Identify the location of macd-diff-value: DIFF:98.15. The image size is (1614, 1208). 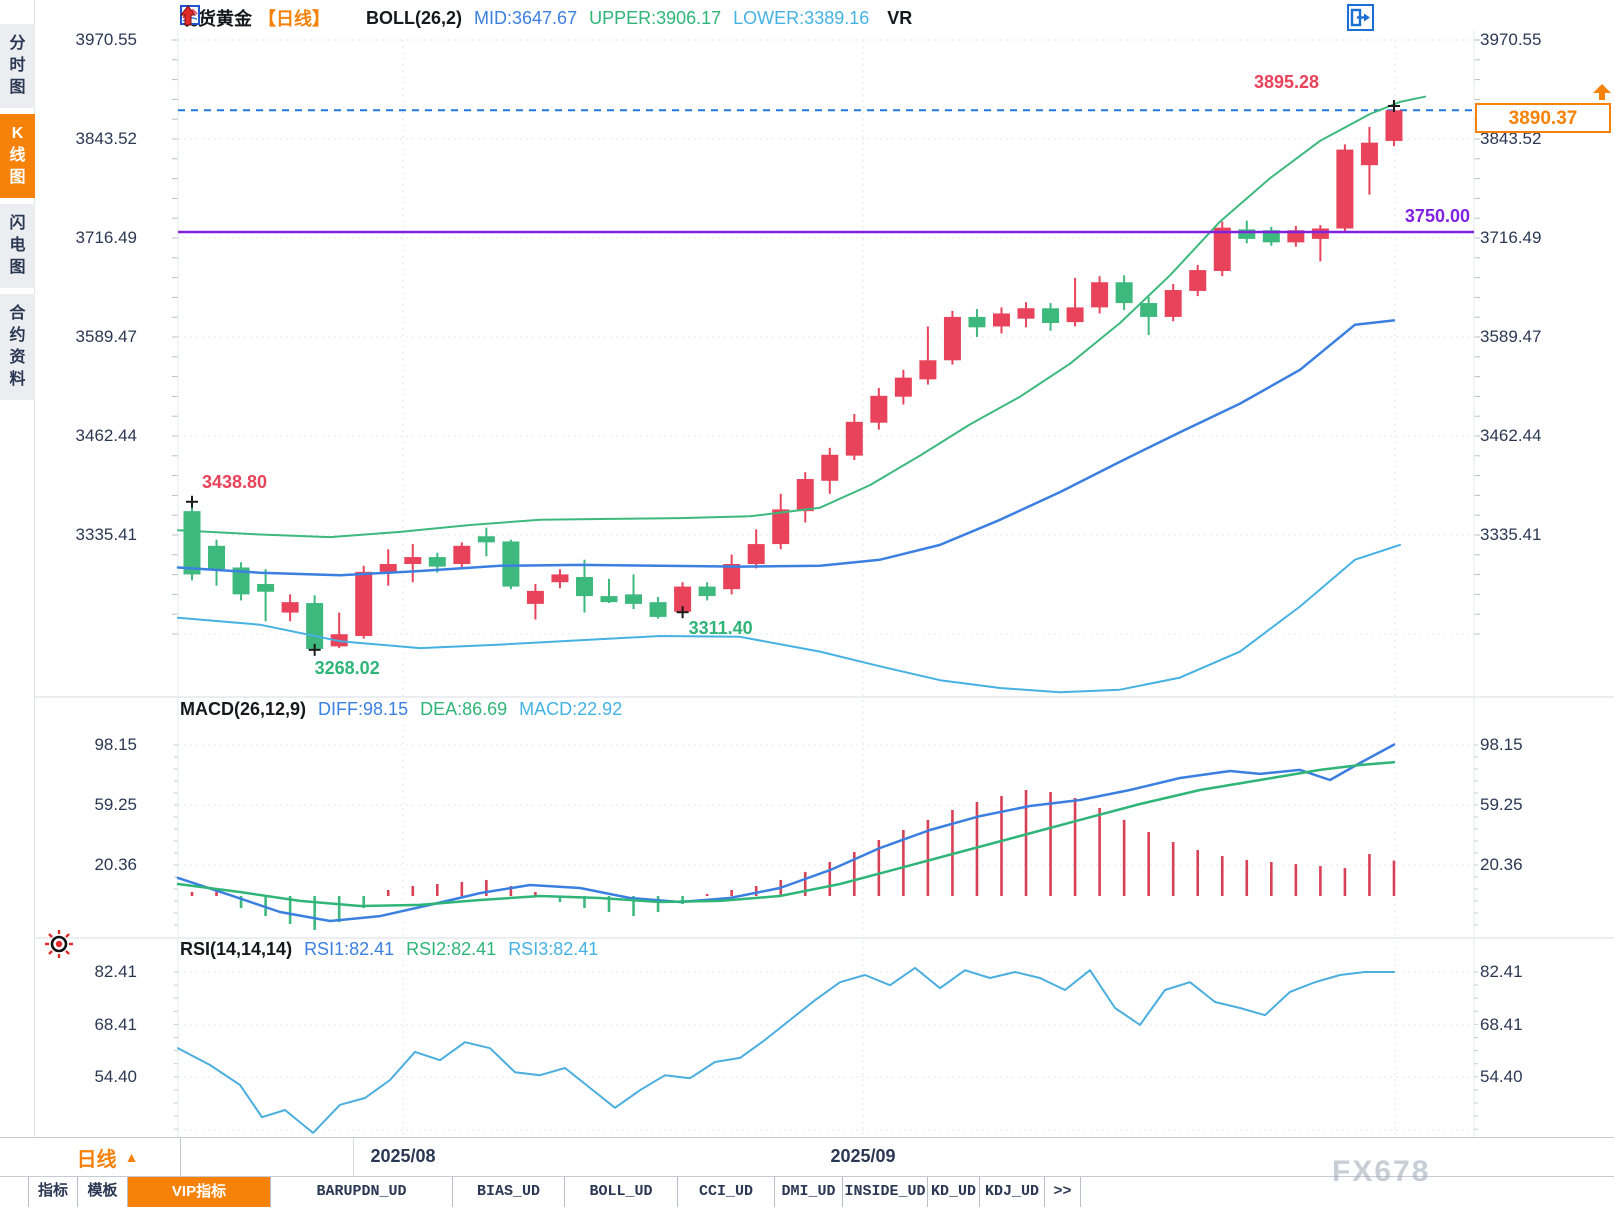
(363, 709).